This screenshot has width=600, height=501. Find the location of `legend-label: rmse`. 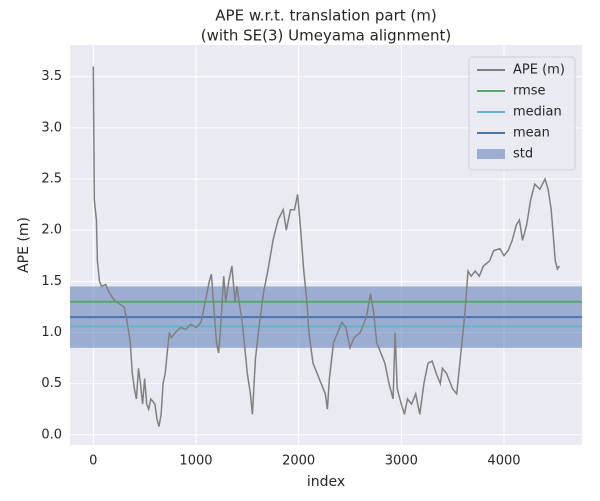

legend-label: rmse is located at coordinates (529, 91).